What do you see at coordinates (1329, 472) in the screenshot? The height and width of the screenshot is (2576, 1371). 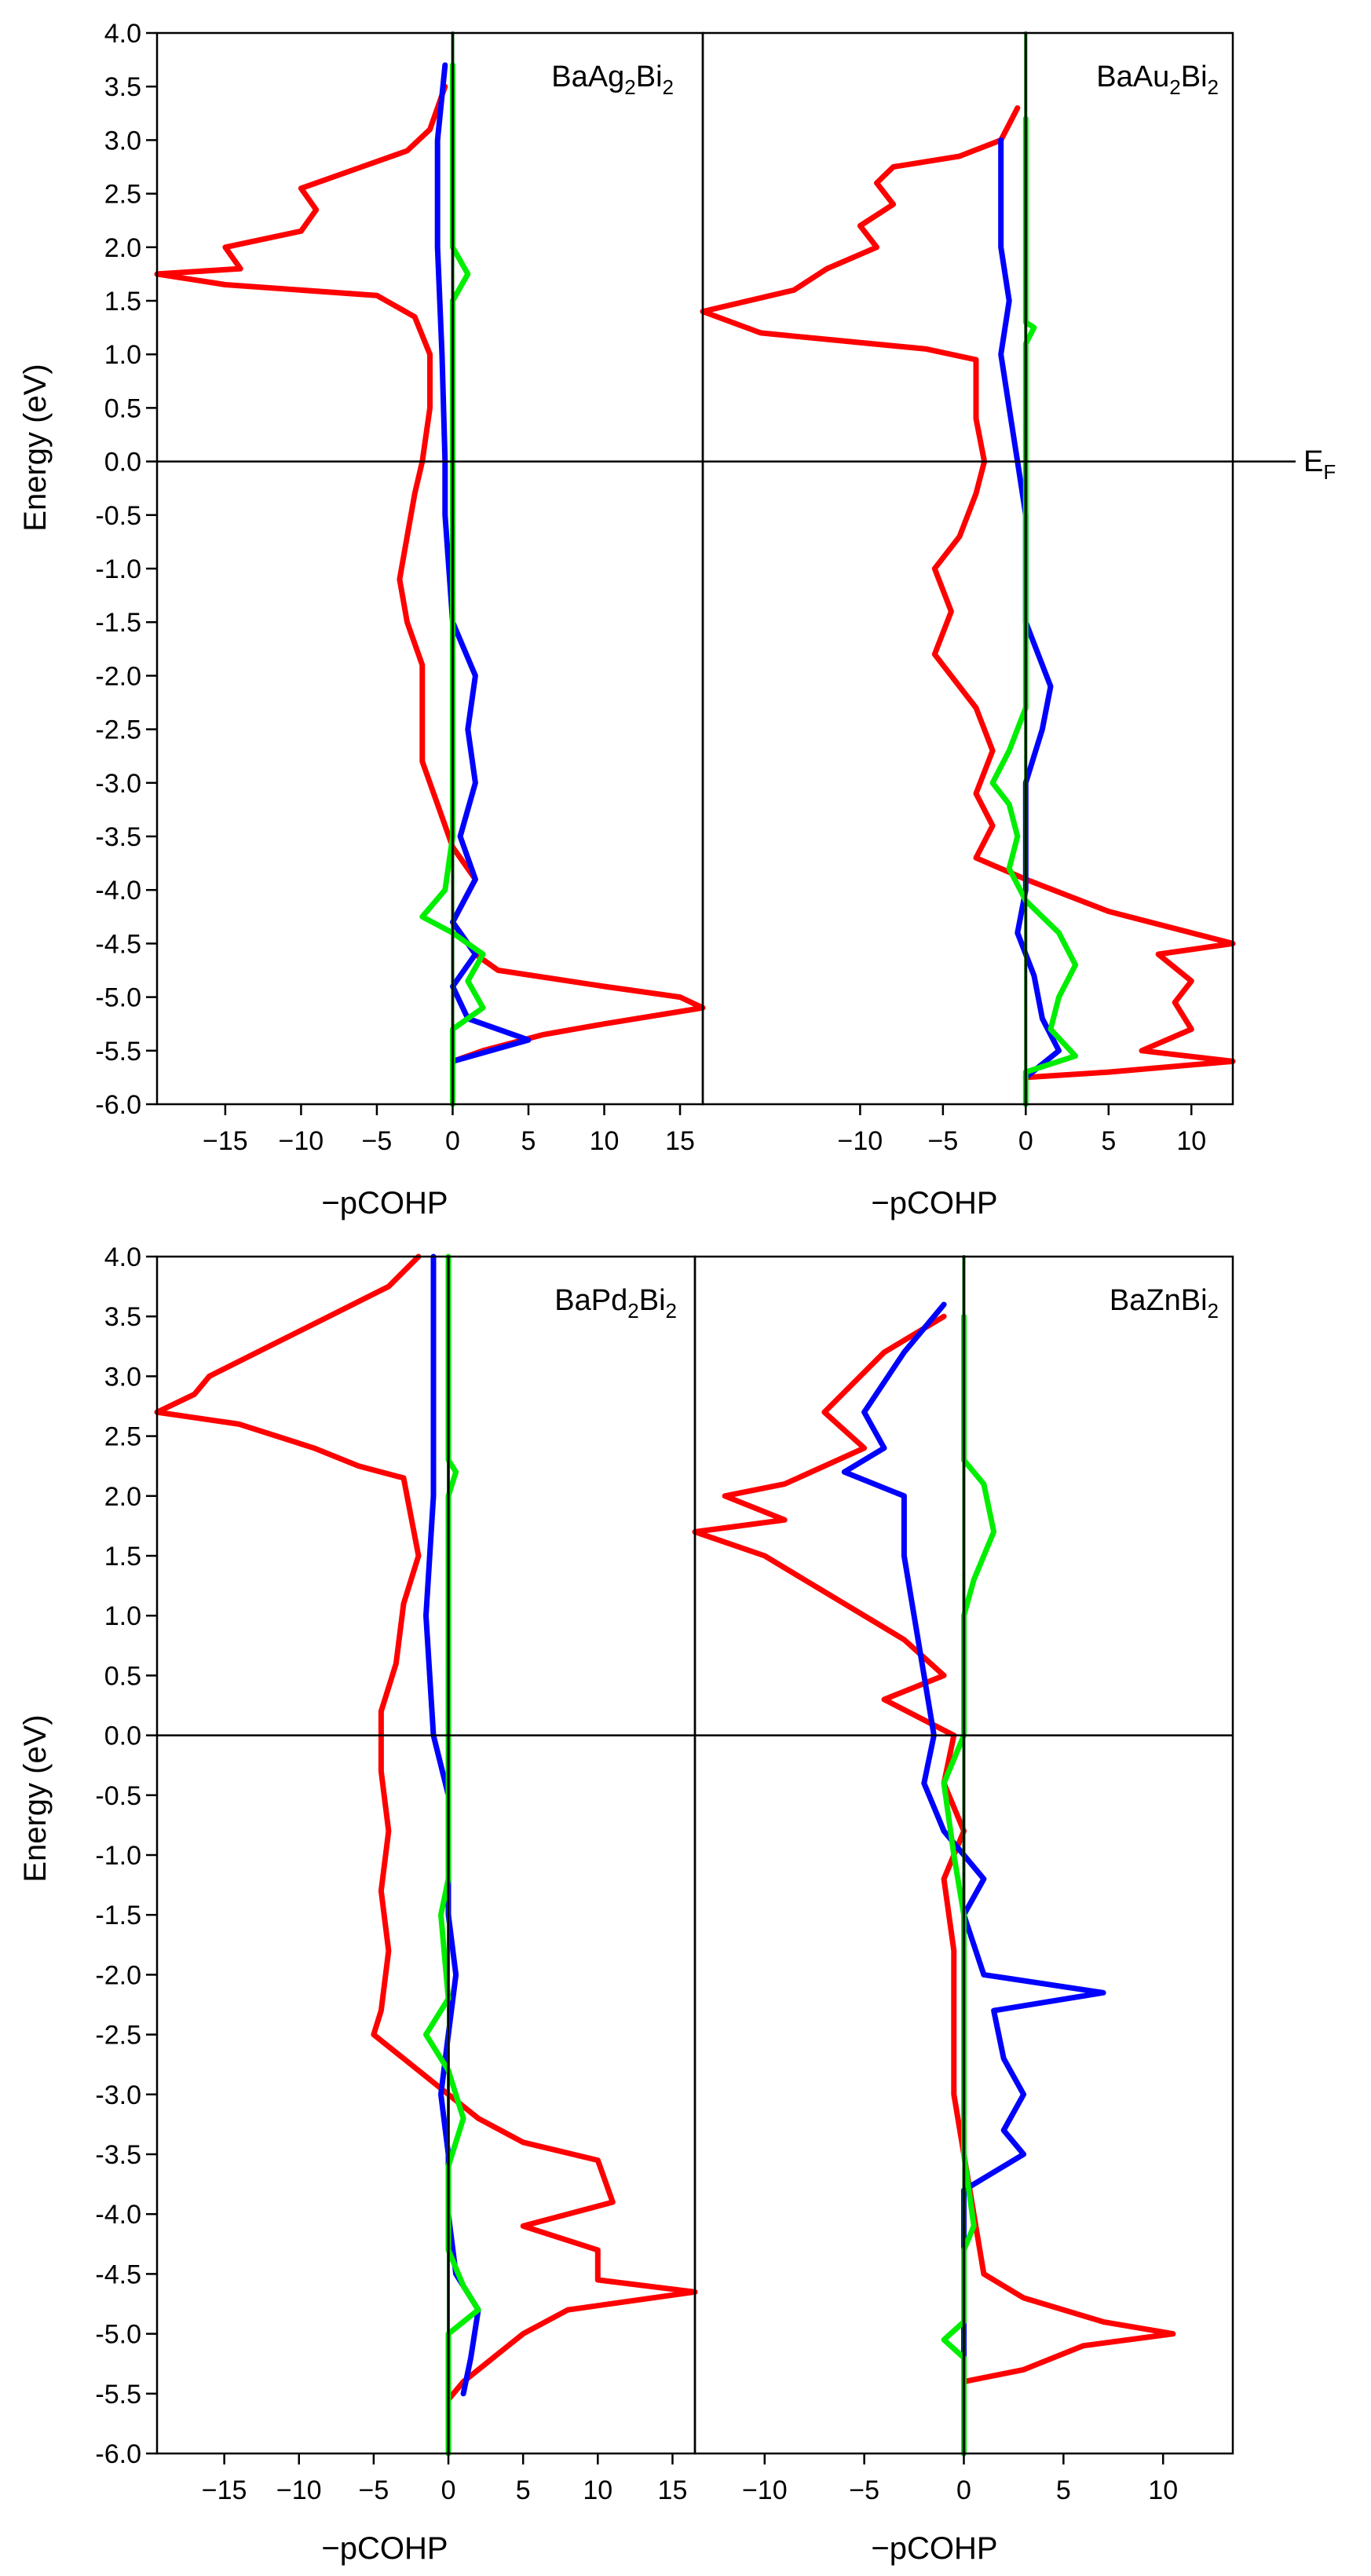 I see `fermi-level-subscript: F` at bounding box center [1329, 472].